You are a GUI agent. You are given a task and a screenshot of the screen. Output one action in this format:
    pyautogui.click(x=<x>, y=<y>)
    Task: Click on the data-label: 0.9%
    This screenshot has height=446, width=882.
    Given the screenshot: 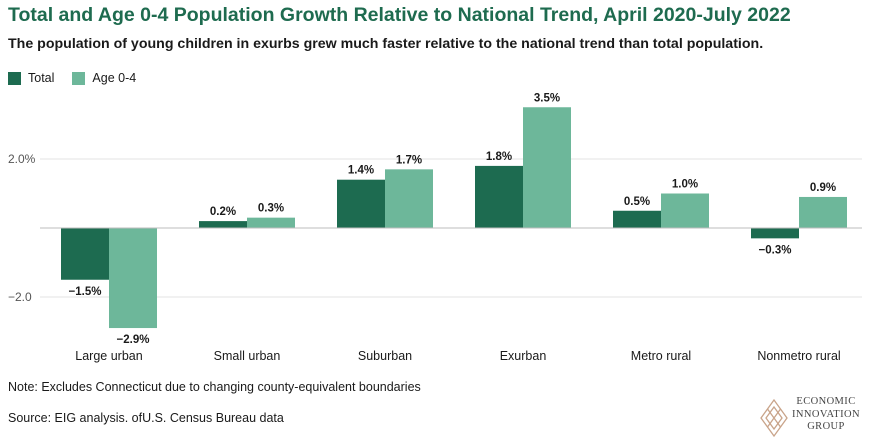 What is the action you would take?
    pyautogui.click(x=823, y=188)
    